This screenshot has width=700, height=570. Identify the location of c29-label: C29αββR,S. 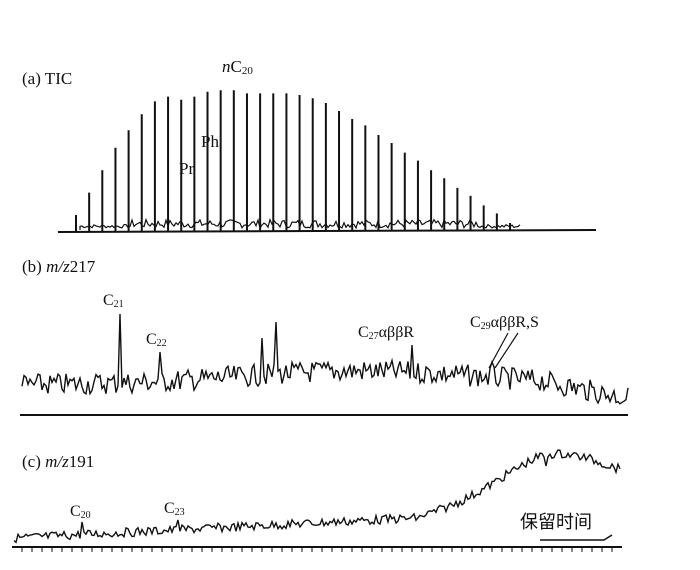
(504, 323).